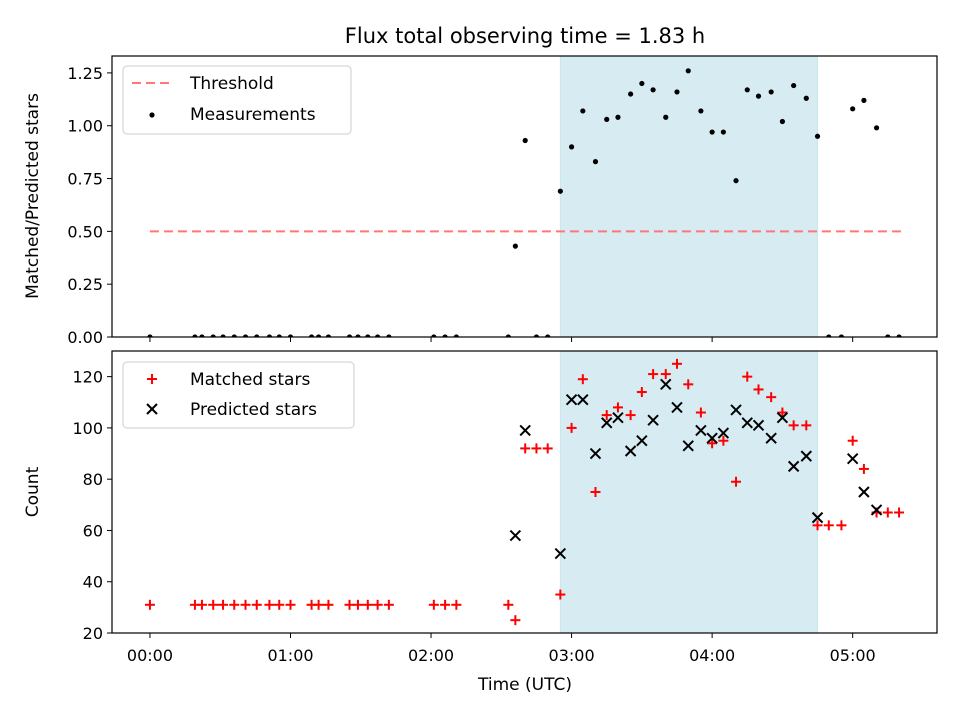 The width and height of the screenshot is (960, 720). I want to click on y-tick-label: 120, so click(87, 377).